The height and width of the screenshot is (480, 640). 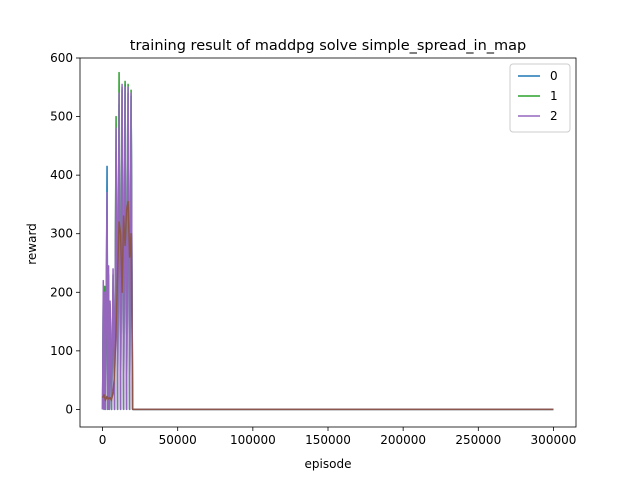 I want to click on y-tick-label: 0, so click(x=69, y=409).